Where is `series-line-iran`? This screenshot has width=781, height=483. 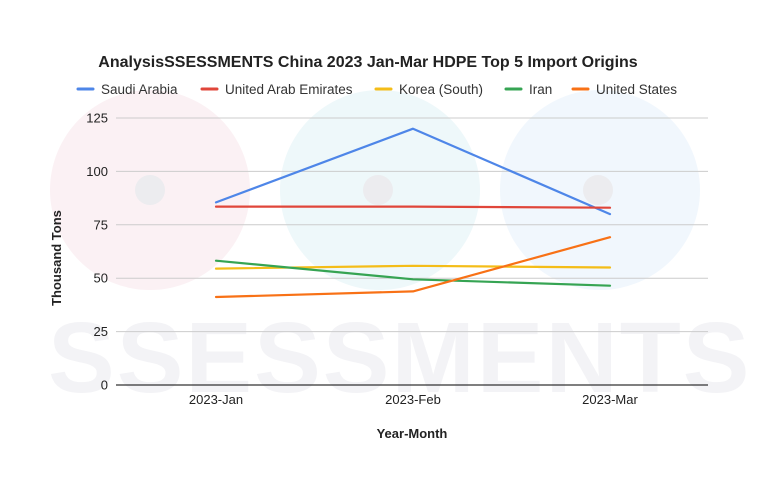
series-line-iran is located at coordinates (413, 273).